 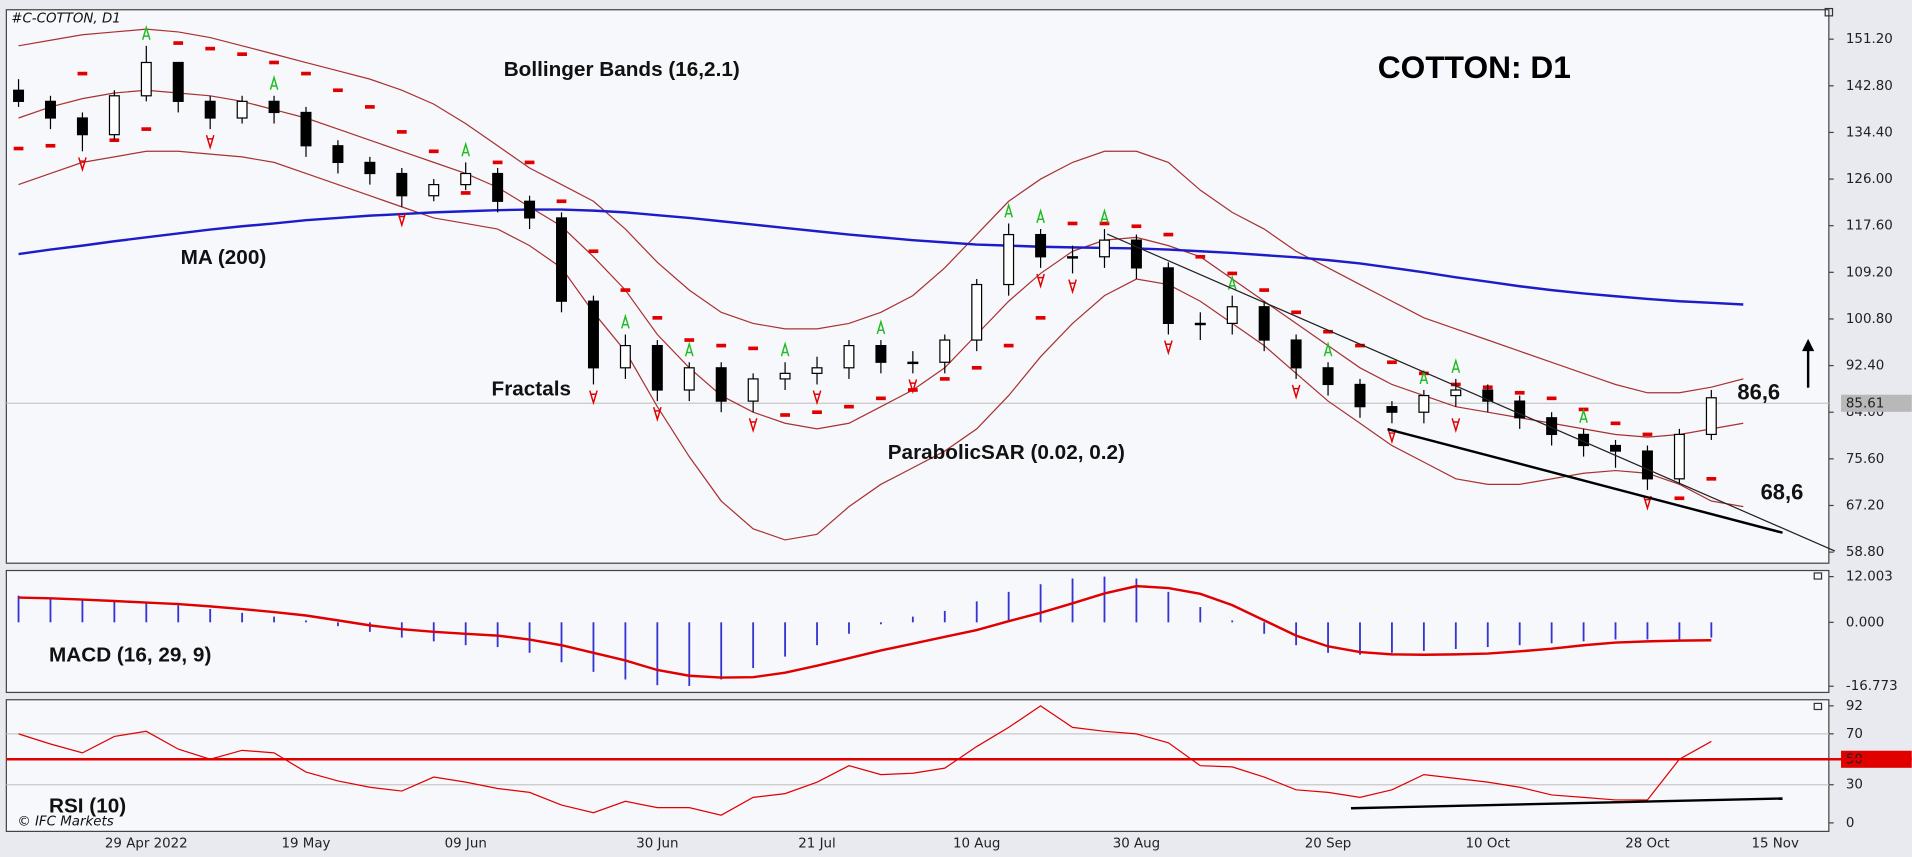 What do you see at coordinates (1136, 844) in the screenshot?
I see `x-tick-label: 30 Aug` at bounding box center [1136, 844].